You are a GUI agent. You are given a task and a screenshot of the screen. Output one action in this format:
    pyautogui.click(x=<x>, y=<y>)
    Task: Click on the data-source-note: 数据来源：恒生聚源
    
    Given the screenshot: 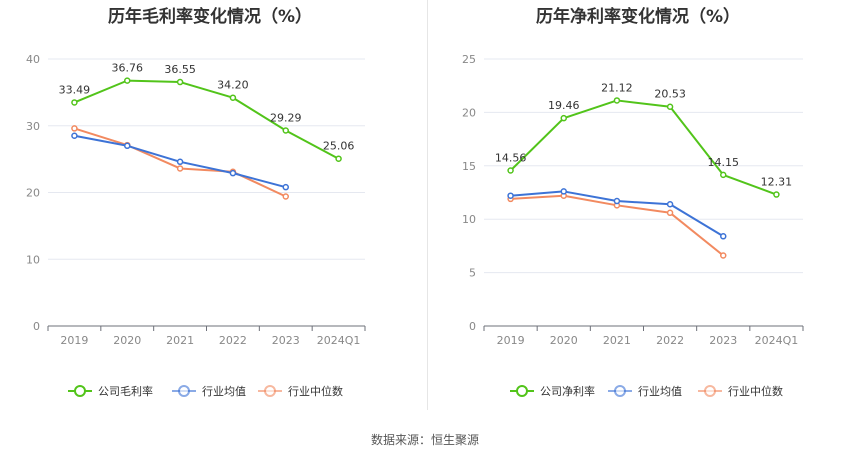 What is the action you would take?
    pyautogui.click(x=424, y=440)
    